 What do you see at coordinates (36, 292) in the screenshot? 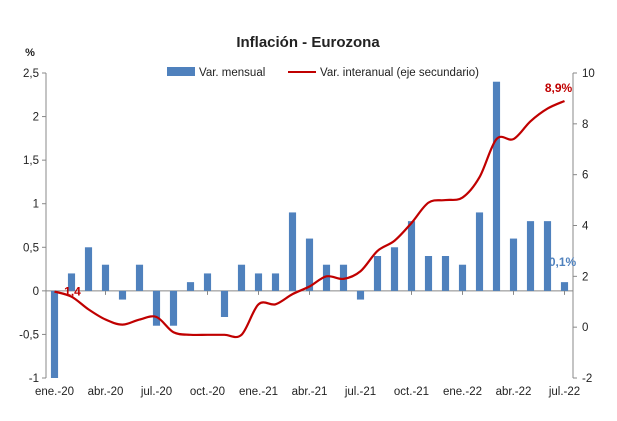
I see `y-primary-tick-label: 0` at bounding box center [36, 292].